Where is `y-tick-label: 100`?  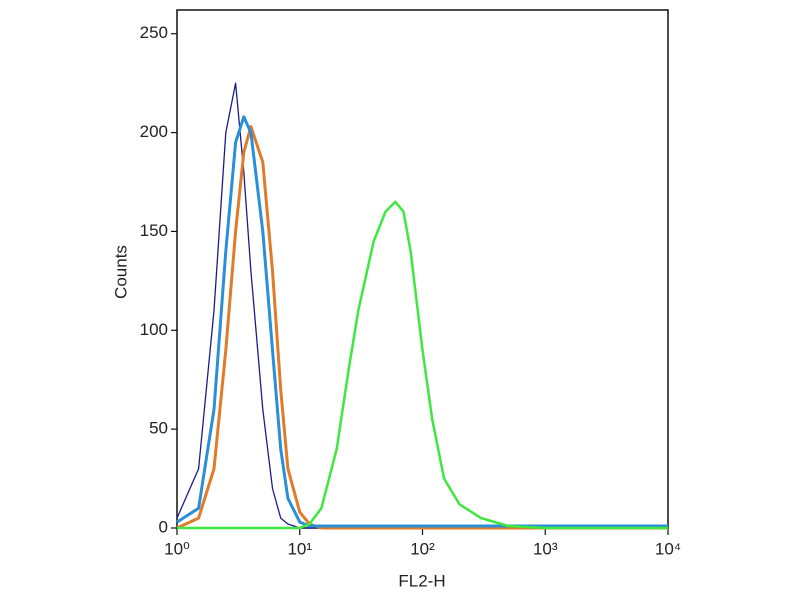
y-tick-label: 100 is located at coordinates (154, 329).